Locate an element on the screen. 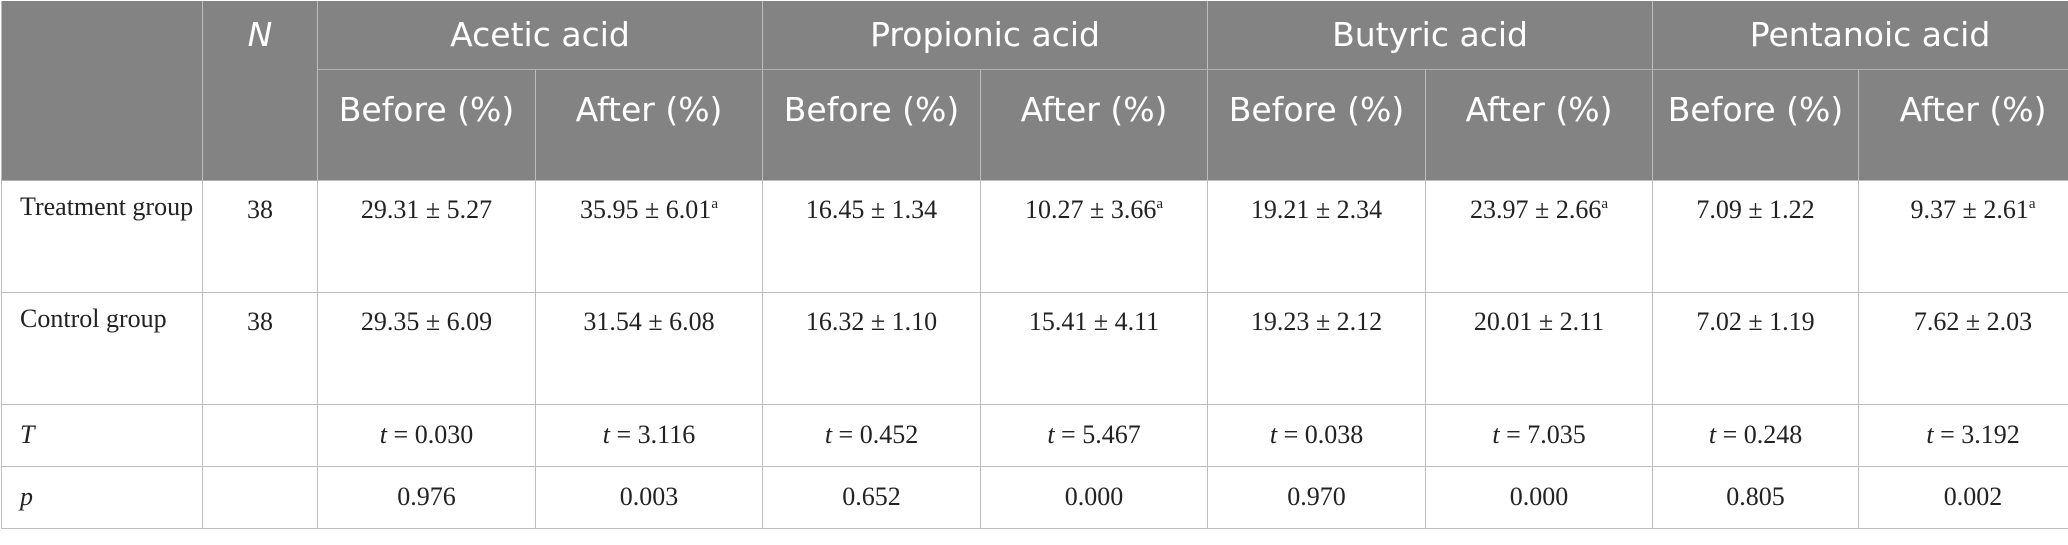 This screenshot has height=545, width=2068. corner-cell is located at coordinates (102, 91).